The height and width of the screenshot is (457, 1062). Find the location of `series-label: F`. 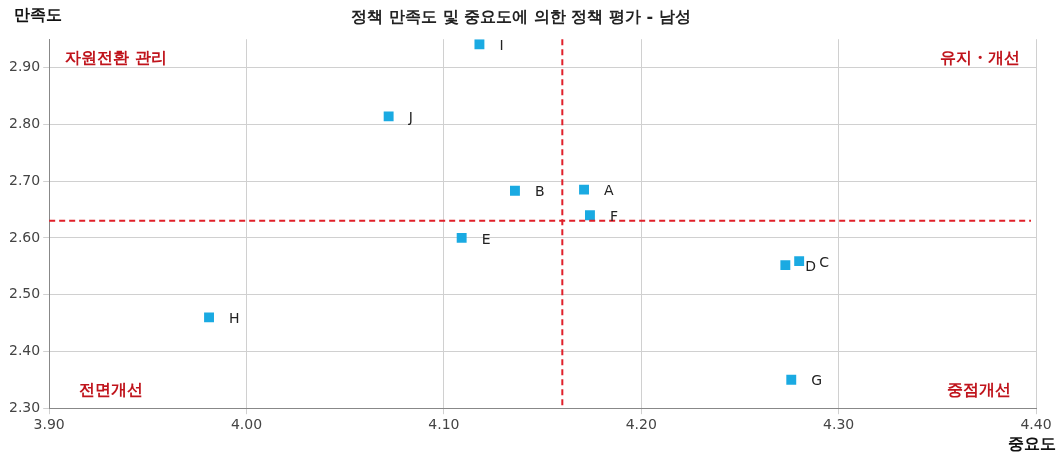

series-label: F is located at coordinates (614, 215).